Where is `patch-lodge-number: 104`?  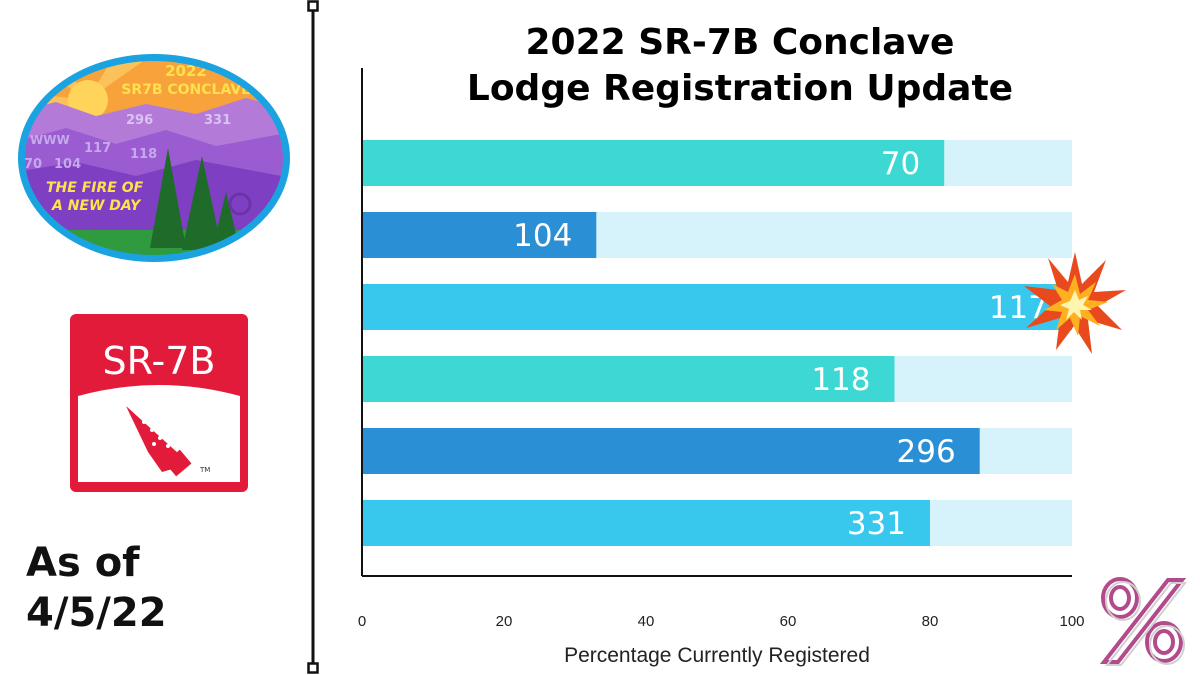 patch-lodge-number: 104 is located at coordinates (67, 164).